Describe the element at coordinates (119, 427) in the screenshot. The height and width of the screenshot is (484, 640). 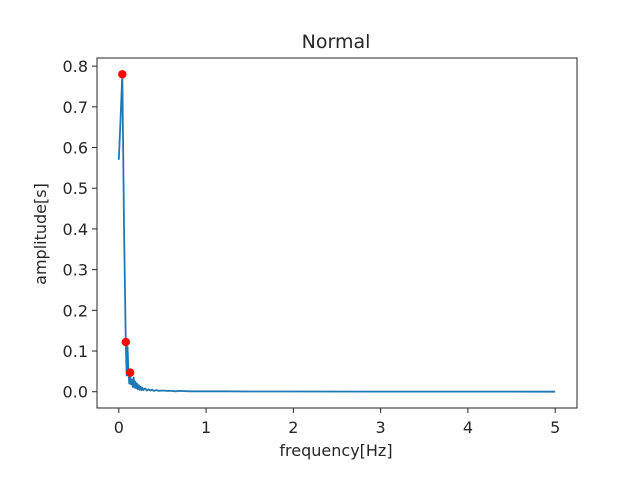
I see `x-tick-label: 0` at that location.